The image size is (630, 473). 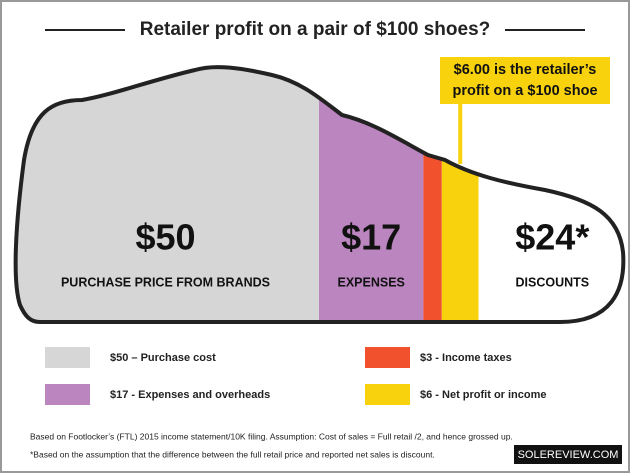 What do you see at coordinates (552, 237) in the screenshot?
I see `value-label: $24*` at bounding box center [552, 237].